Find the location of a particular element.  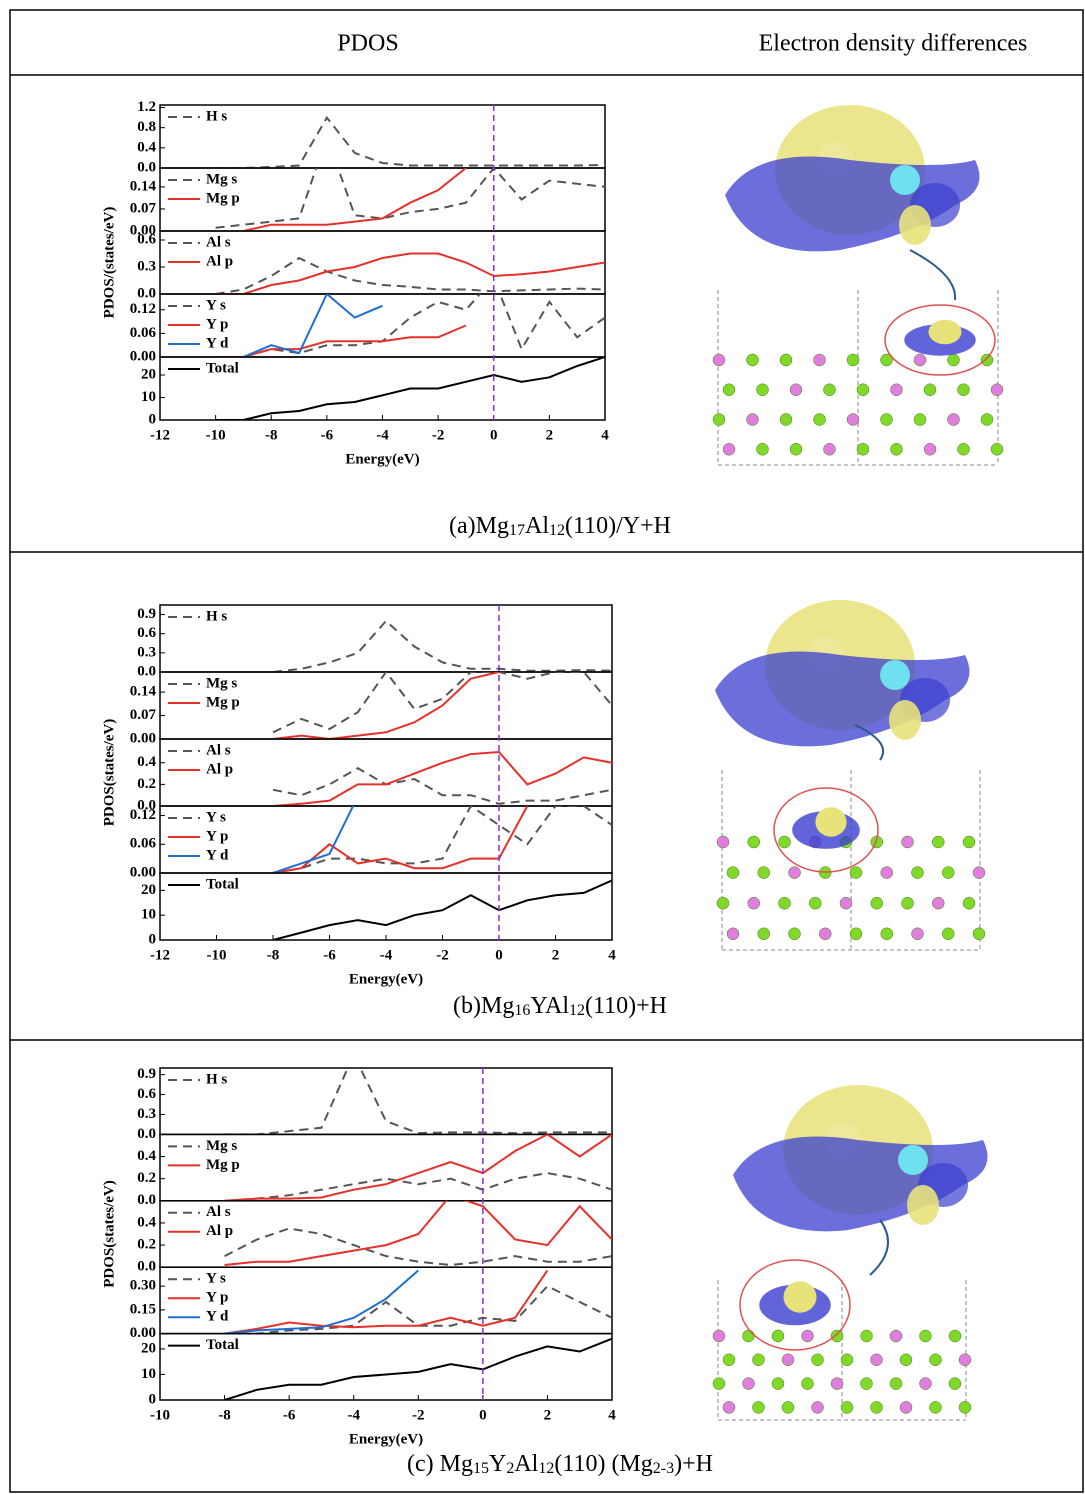

iso-lobe is located at coordinates (905, 720).